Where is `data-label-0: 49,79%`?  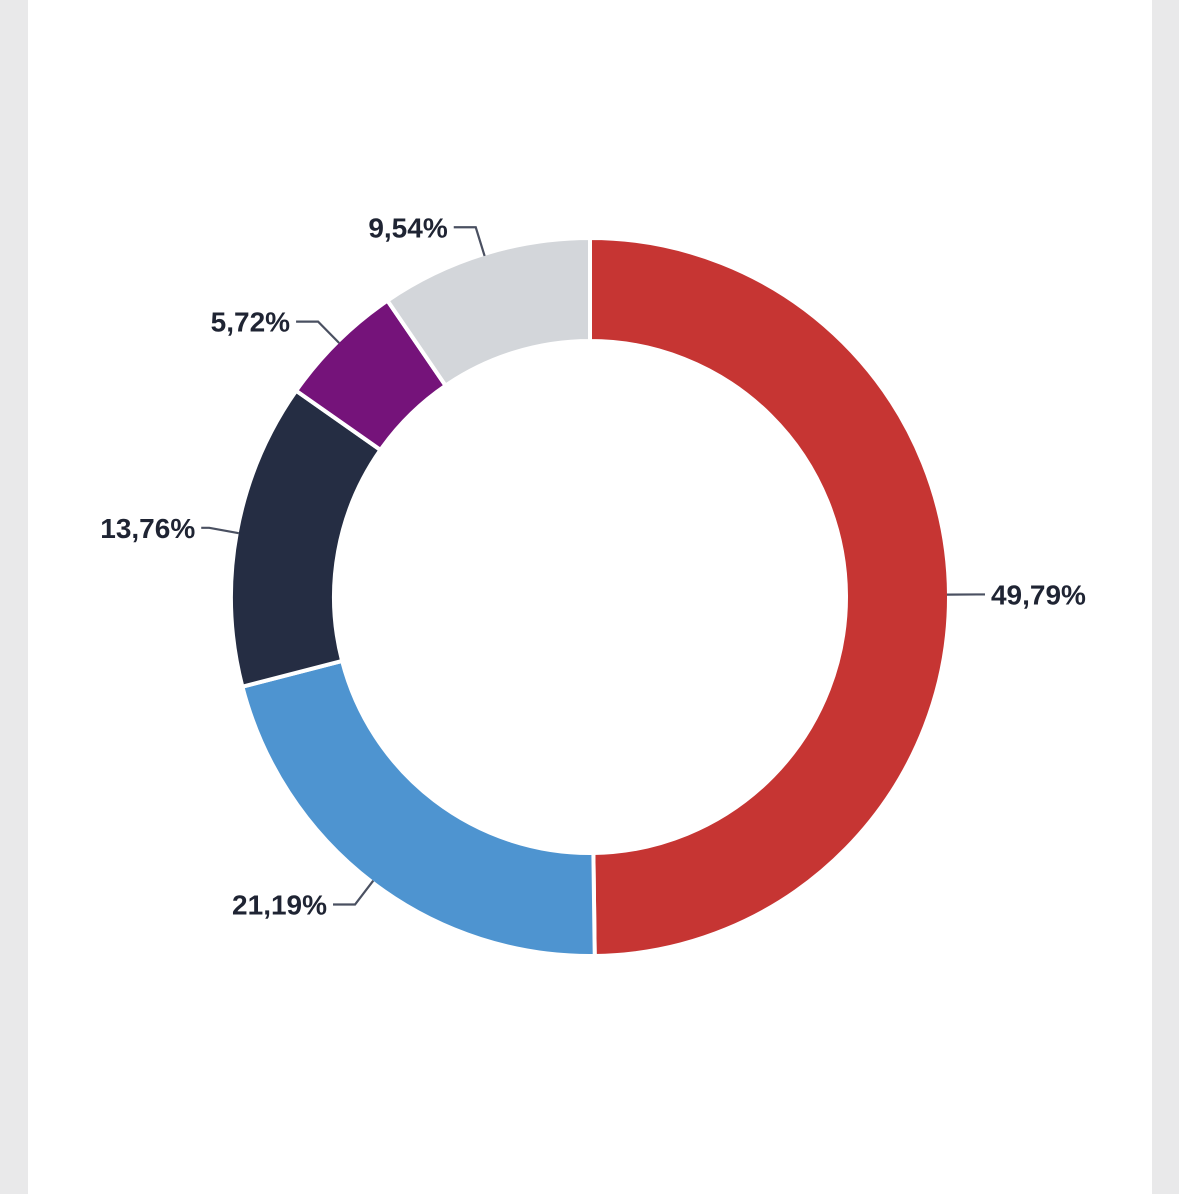
data-label-0: 49,79% is located at coordinates (1038, 594).